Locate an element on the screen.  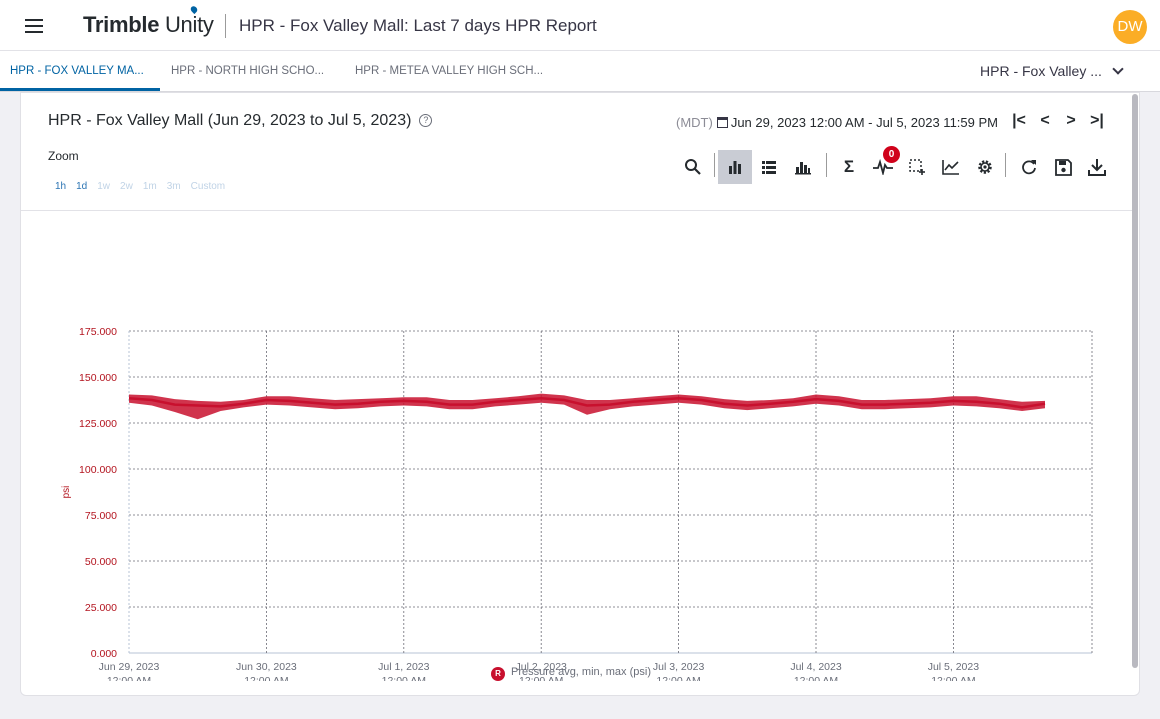
search-icon is located at coordinates (693, 167).